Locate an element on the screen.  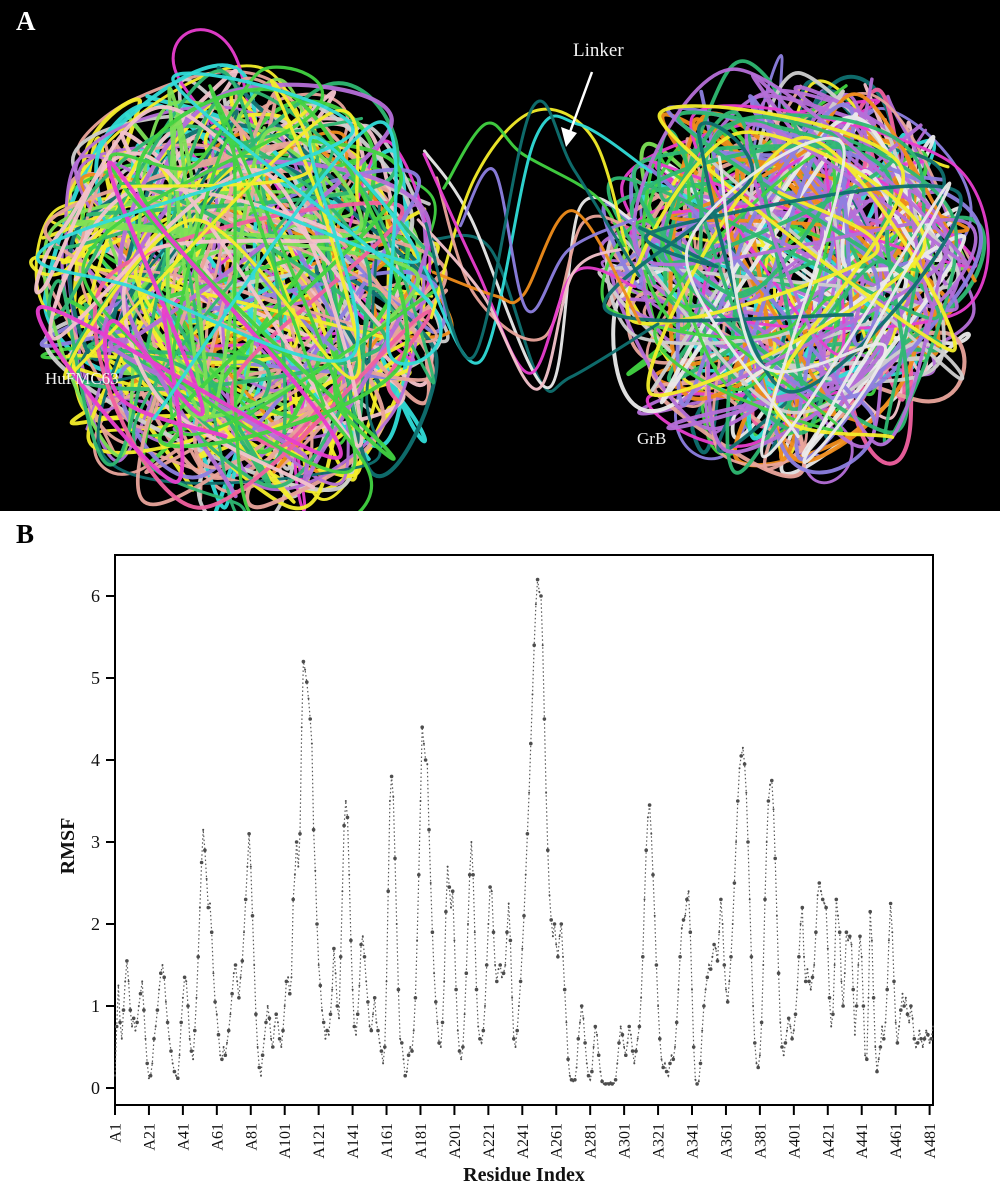
grb-annotation: GrB is located at coordinates (652, 438).